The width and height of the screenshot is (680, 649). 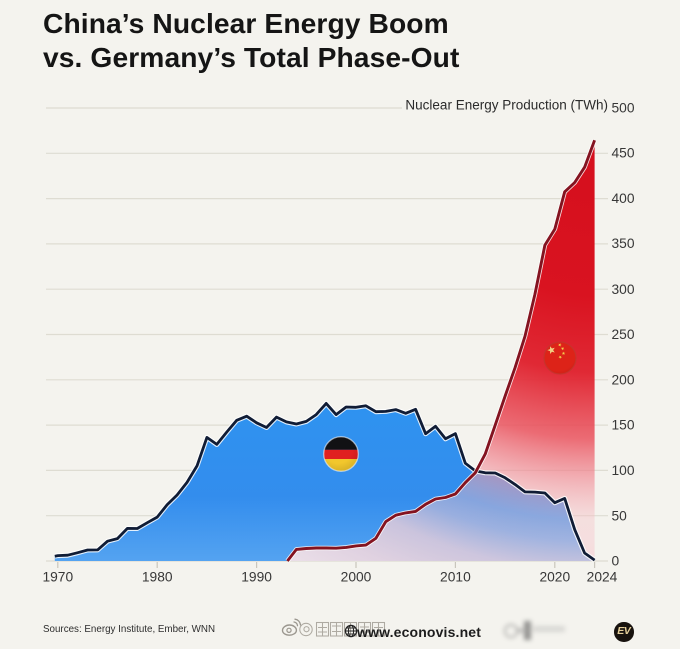 What do you see at coordinates (620, 515) in the screenshot?
I see `svg-text: 50` at bounding box center [620, 515].